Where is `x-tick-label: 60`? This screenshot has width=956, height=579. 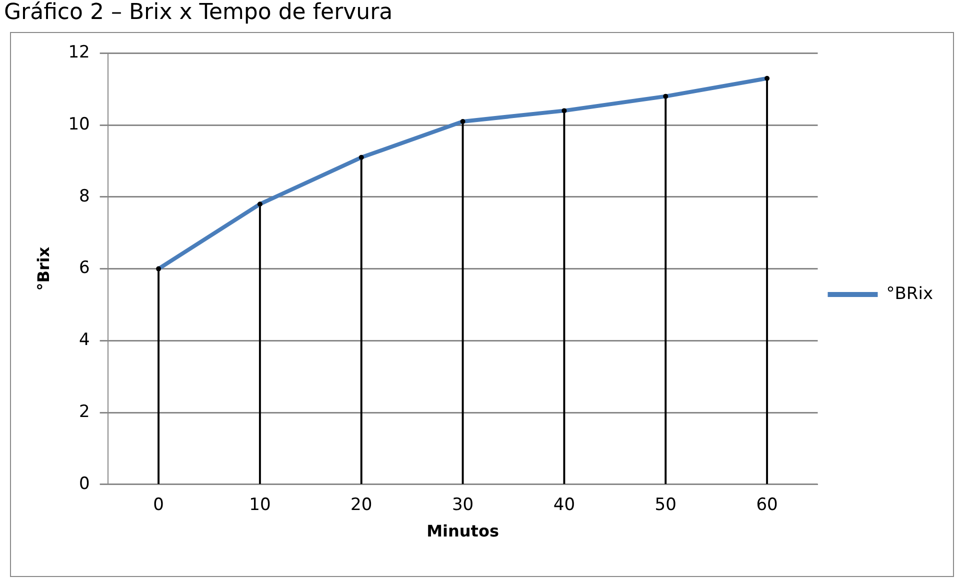 x-tick-label: 60 is located at coordinates (767, 505).